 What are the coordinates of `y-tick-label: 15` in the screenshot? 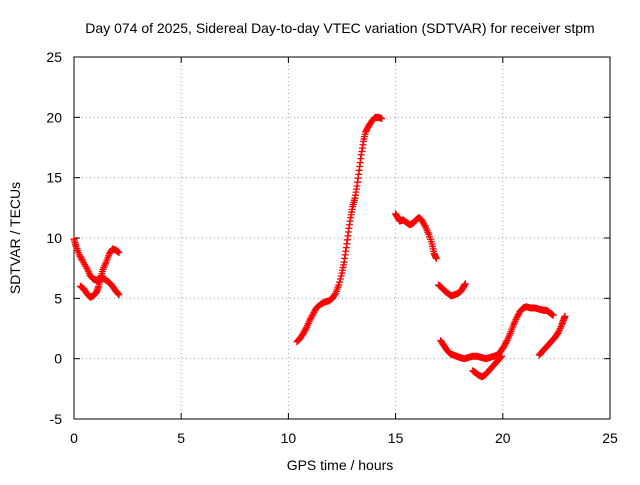 It's located at (54, 178).